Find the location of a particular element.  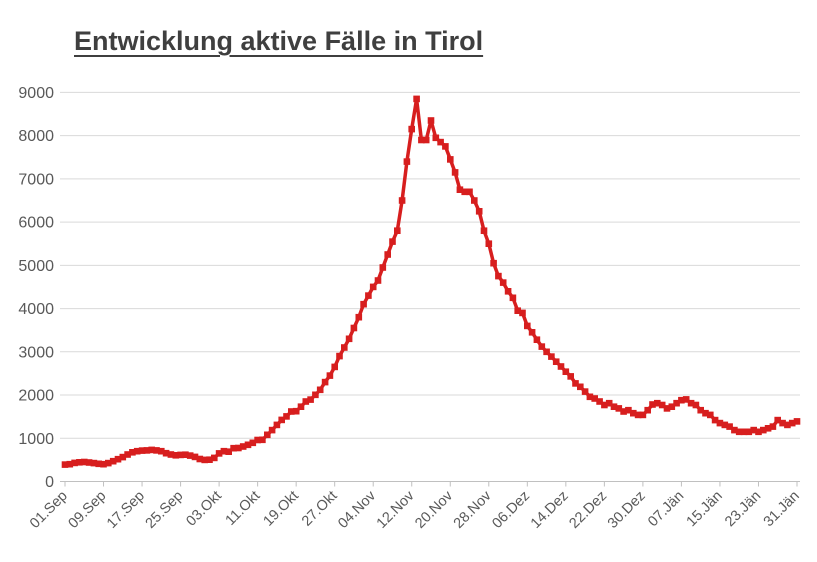

y-tick-label: 2000 is located at coordinates (36, 396).